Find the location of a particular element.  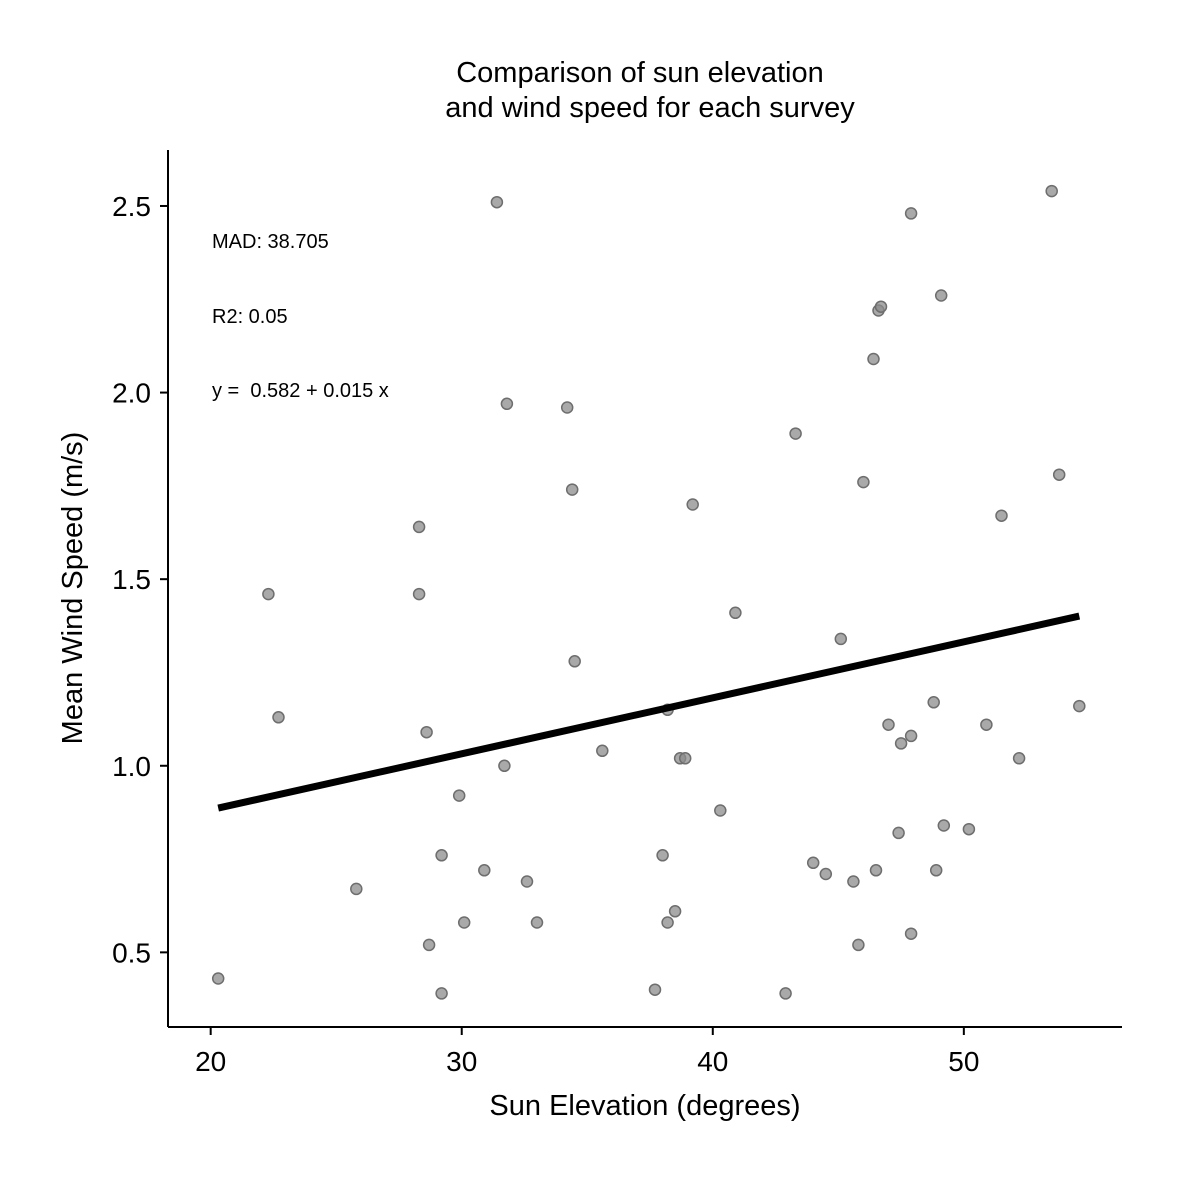

annotation-mad: MAD: 38.705 is located at coordinates (270, 242).